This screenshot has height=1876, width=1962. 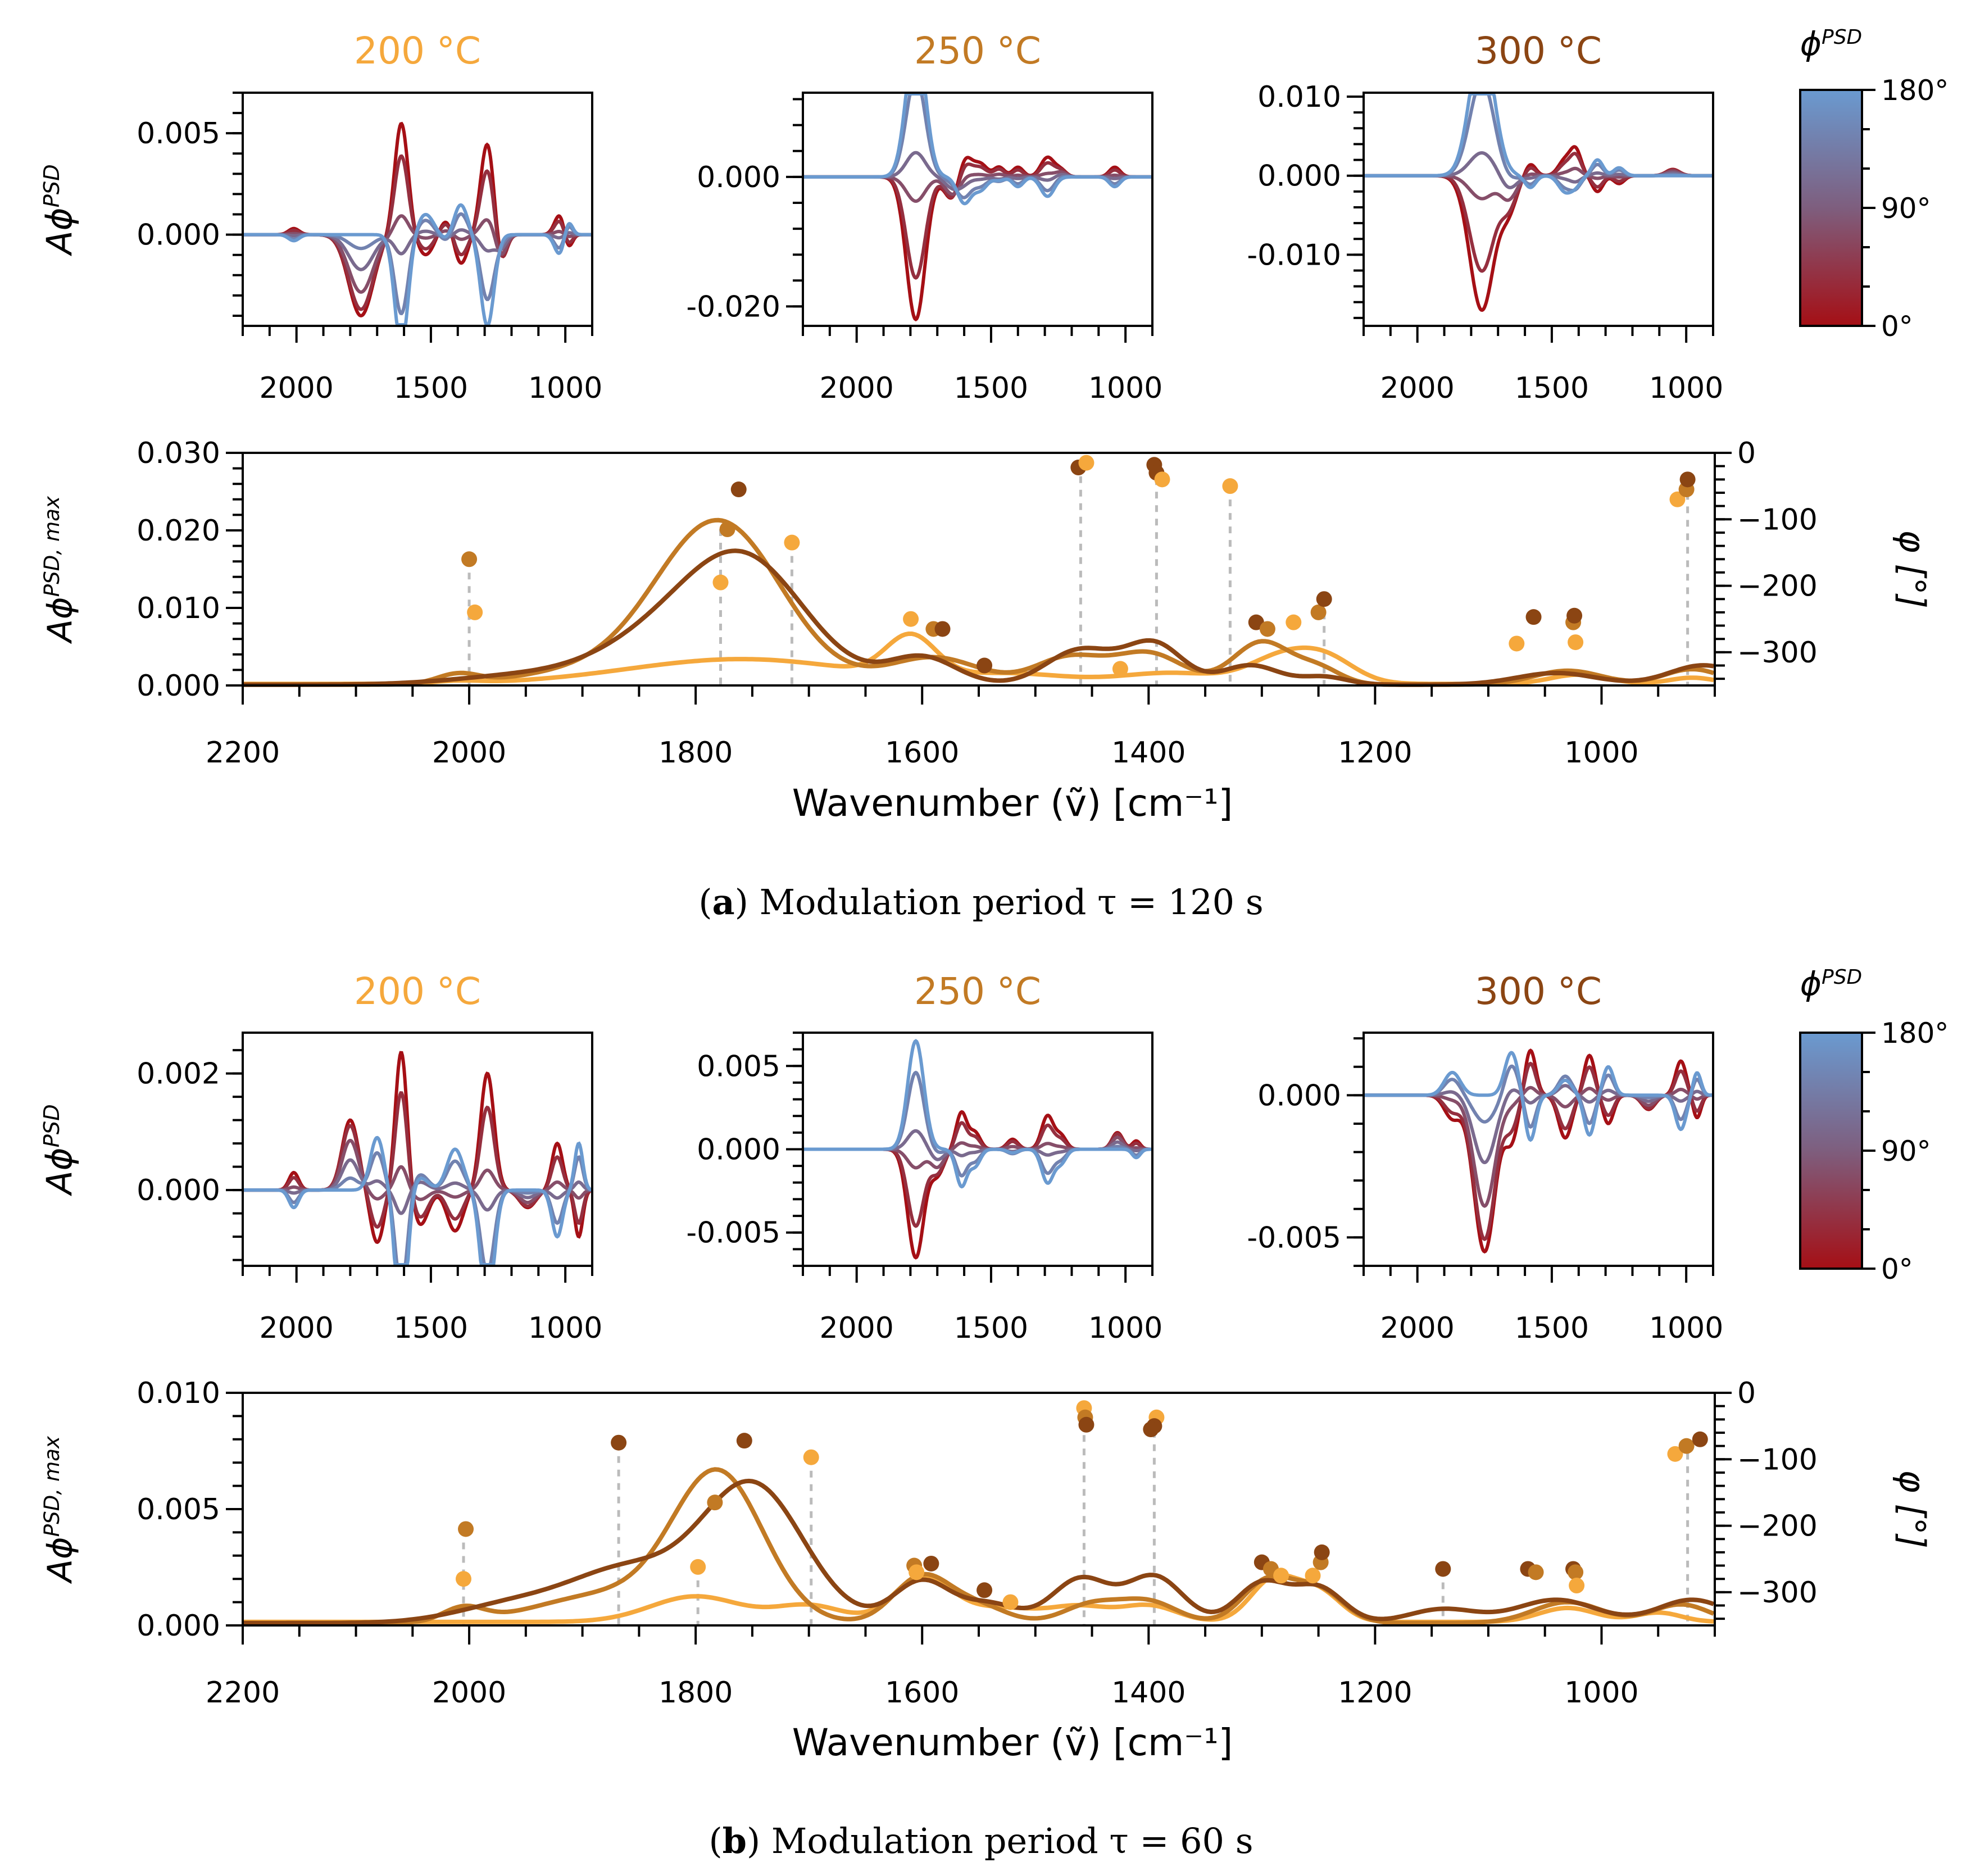 What do you see at coordinates (243, 1693) in the screenshot?
I see `x-tick-label: 2200` at bounding box center [243, 1693].